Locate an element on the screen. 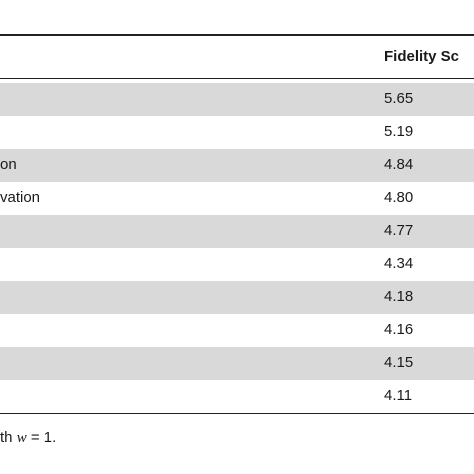 The height and width of the screenshot is (474, 474). table-row: 4.77 is located at coordinates (237, 231).